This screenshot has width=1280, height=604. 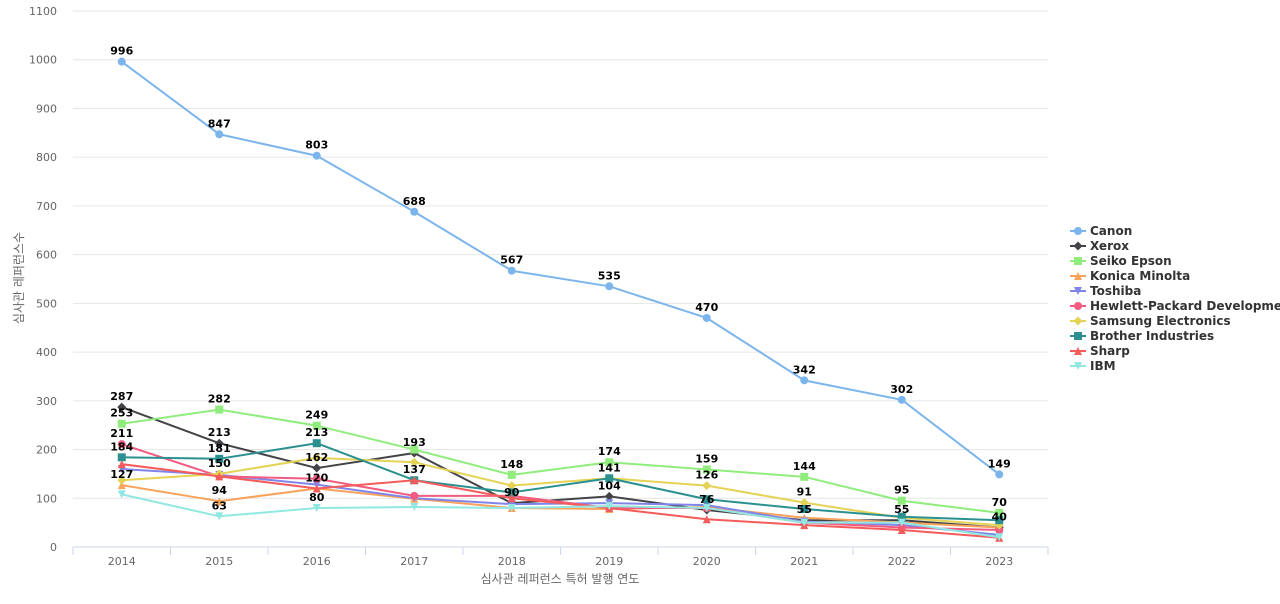 What do you see at coordinates (609, 467) in the screenshot?
I see `data-label-samsung-electronics: 141` at bounding box center [609, 467].